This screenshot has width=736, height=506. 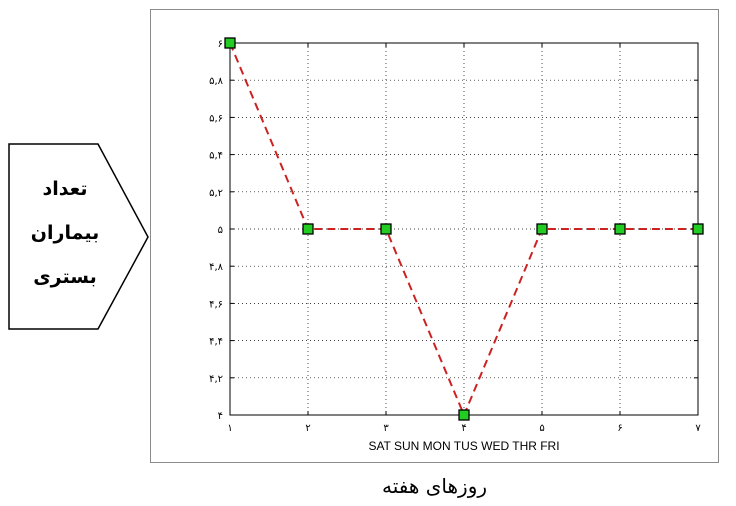 What do you see at coordinates (216, 81) in the screenshot?
I see `y-tick-label: ۵,۸` at bounding box center [216, 81].